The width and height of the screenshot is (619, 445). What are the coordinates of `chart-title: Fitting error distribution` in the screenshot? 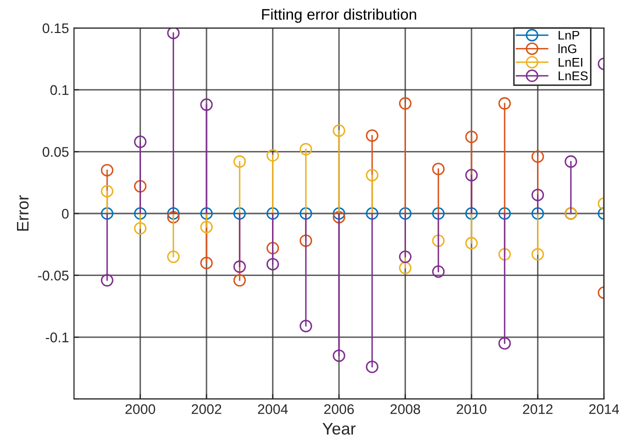 It's located at (339, 15).